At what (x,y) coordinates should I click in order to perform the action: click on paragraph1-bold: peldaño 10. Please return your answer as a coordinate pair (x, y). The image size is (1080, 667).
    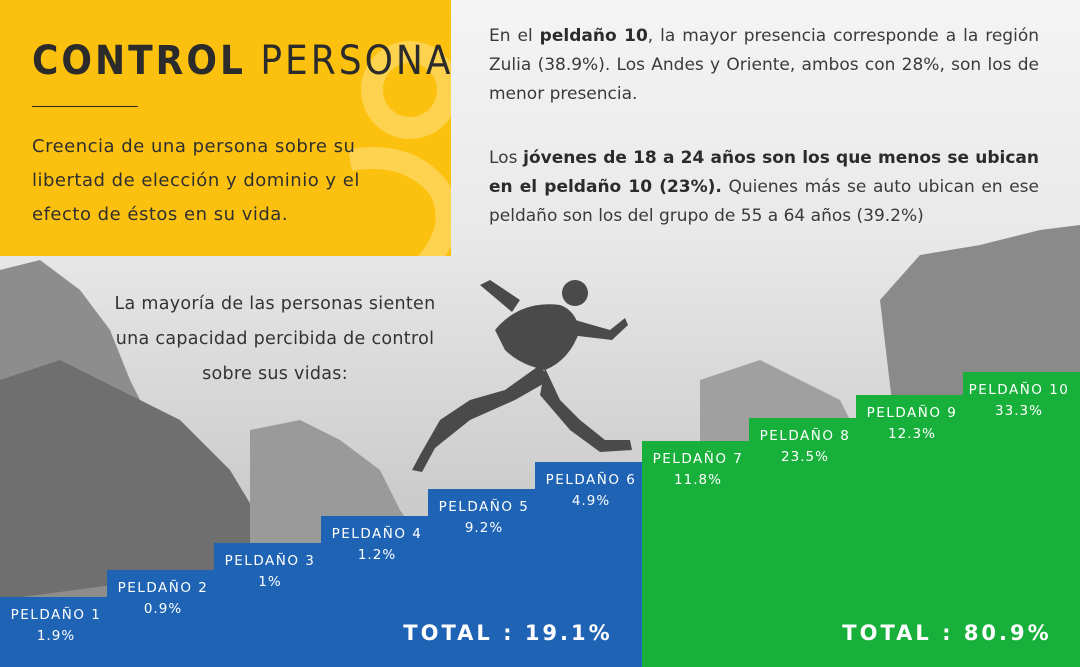
    Looking at the image, I should click on (593, 36).